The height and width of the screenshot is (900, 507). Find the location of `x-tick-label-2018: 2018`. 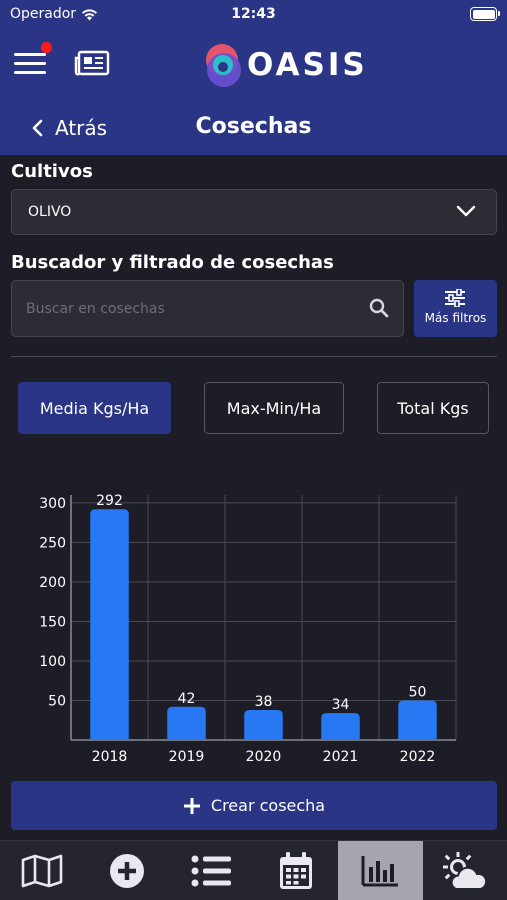

x-tick-label-2018: 2018 is located at coordinates (110, 757).